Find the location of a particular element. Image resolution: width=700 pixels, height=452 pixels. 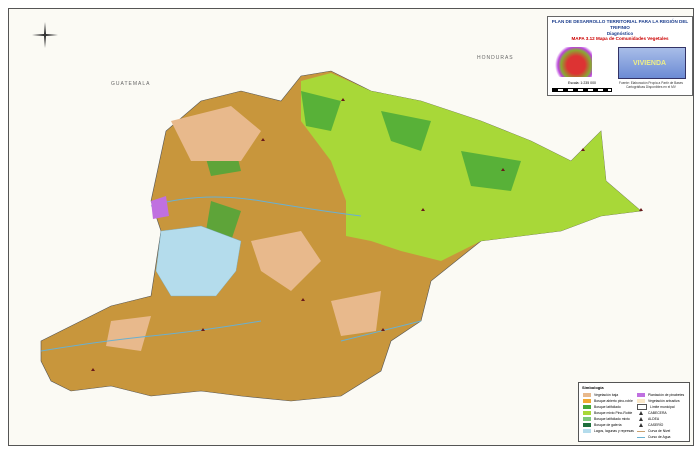

legend-label: Plantación de pinabetes is located at coordinates (666, 395).